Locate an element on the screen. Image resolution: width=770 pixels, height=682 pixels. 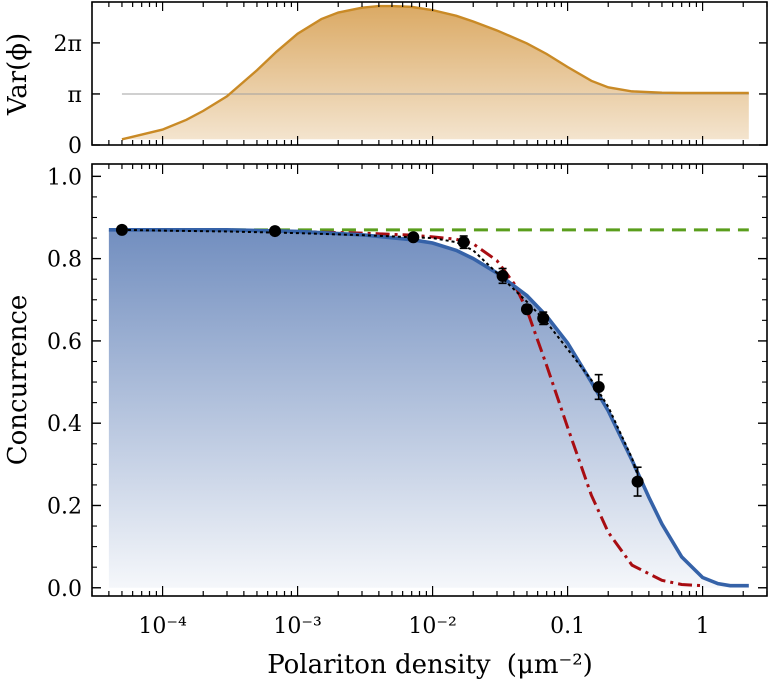
ytick-label: 0.8 is located at coordinates (64, 260).